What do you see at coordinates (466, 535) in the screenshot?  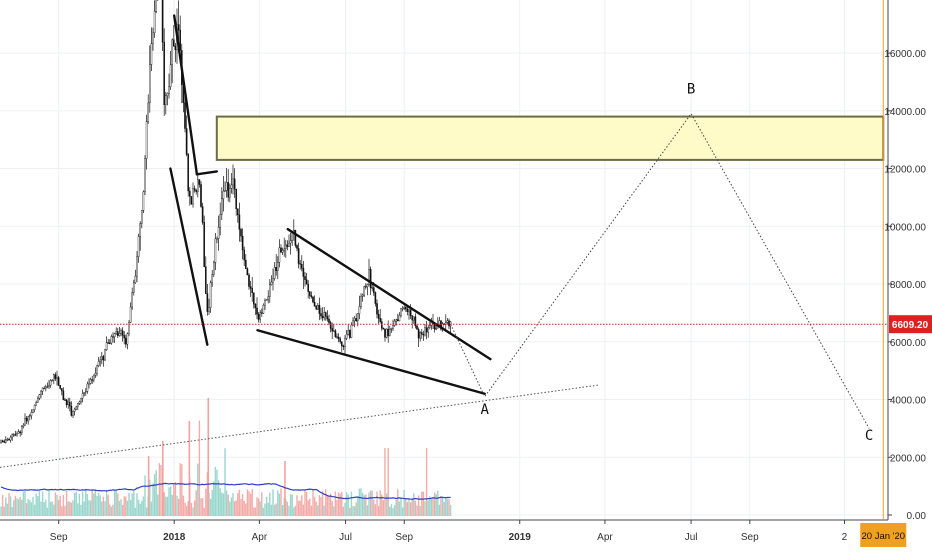 I see `x-axis-panel` at bounding box center [466, 535].